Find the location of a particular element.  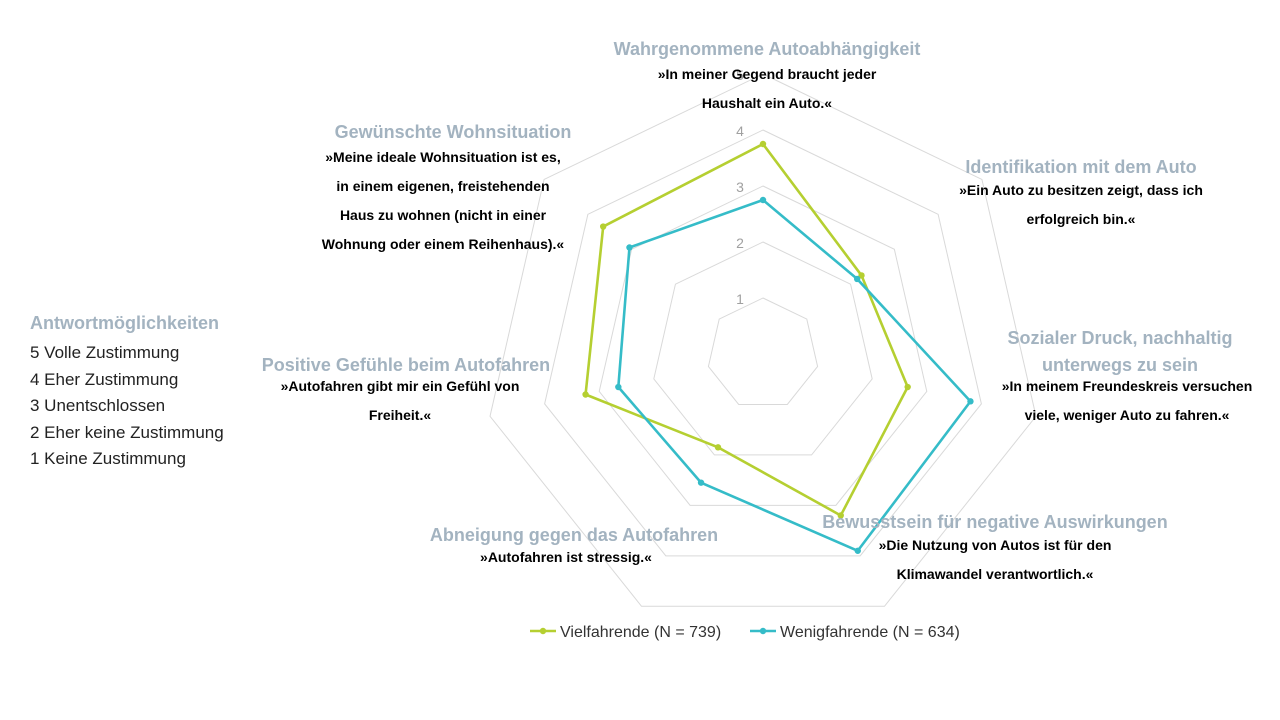

category-quote-6: Freiheit.« is located at coordinates (400, 415).